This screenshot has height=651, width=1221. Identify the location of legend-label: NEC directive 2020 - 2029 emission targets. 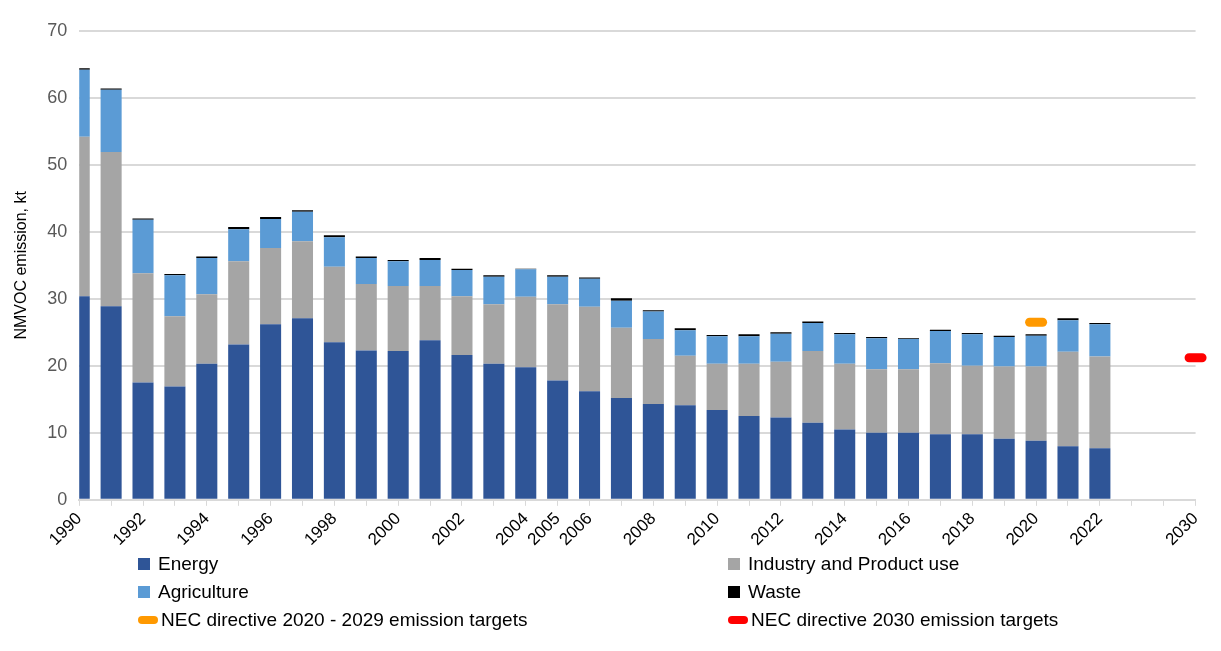
(344, 620).